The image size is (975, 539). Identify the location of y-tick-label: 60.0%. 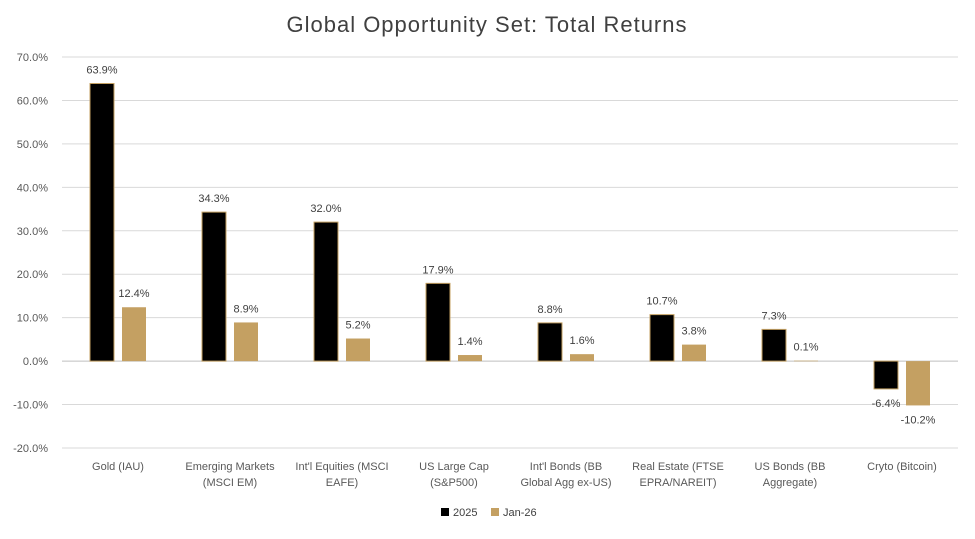
(32, 101).